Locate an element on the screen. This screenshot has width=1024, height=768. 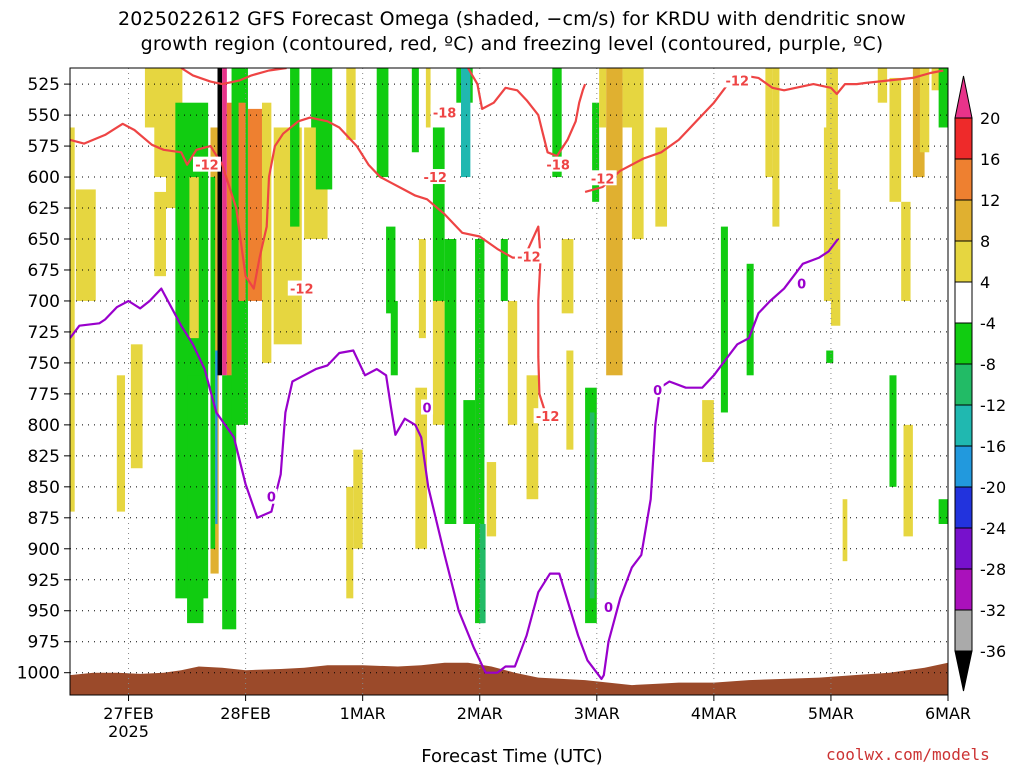
colorbar-label: -24 is located at coordinates (993, 528).